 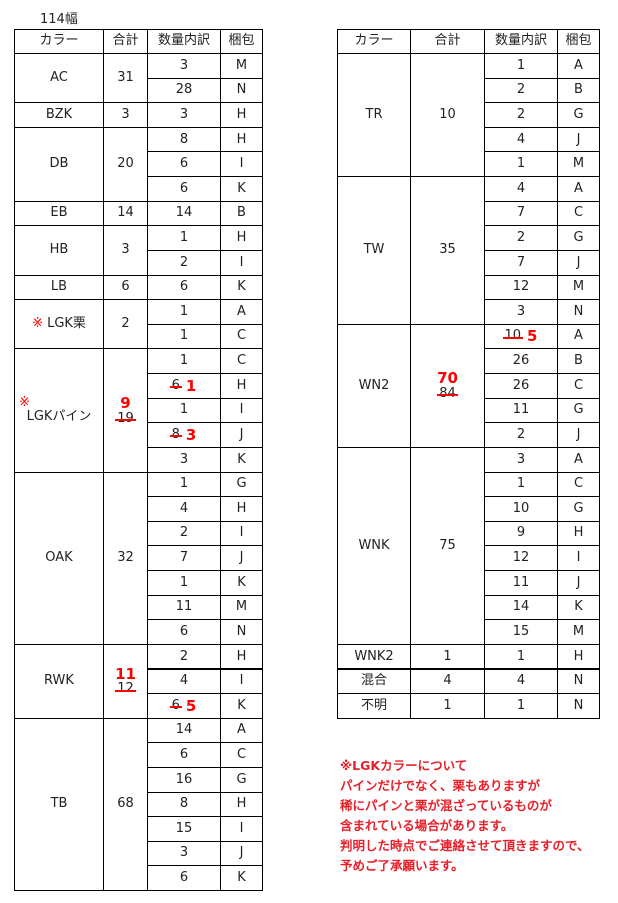 What do you see at coordinates (447, 705) in the screenshot?
I see `total-value: 1` at bounding box center [447, 705].